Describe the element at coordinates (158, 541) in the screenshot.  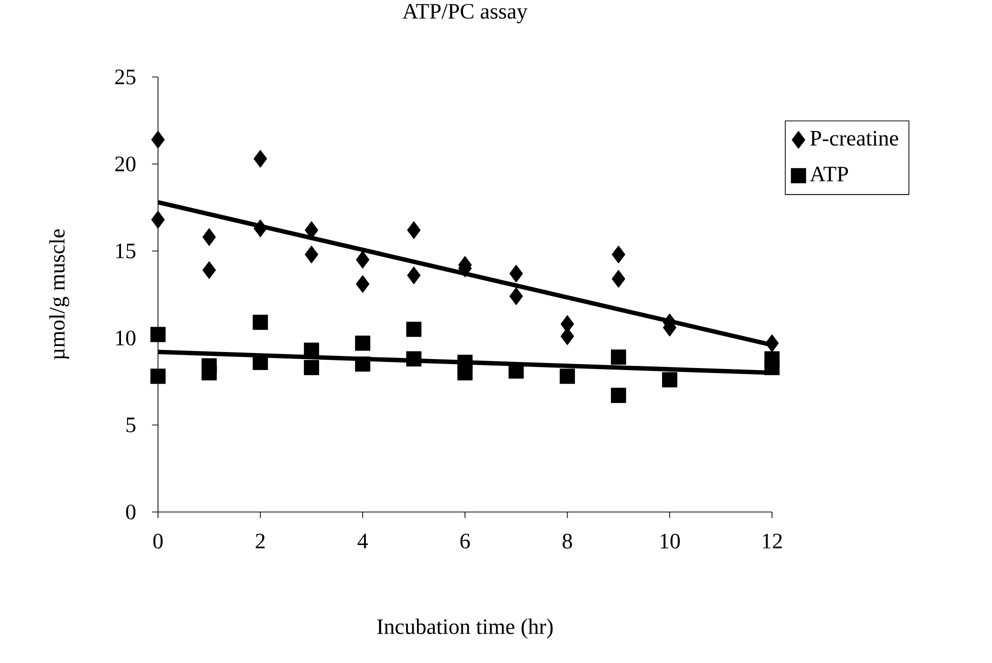
I see `x-tick-label: 0` at that location.